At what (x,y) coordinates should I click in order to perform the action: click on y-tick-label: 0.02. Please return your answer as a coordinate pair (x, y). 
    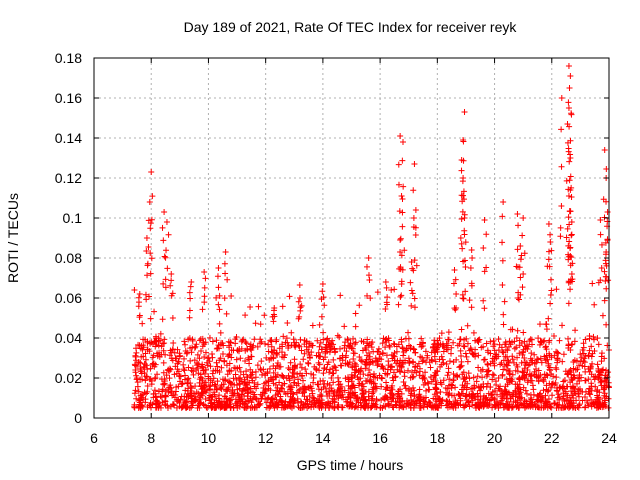
    Looking at the image, I should click on (68, 378).